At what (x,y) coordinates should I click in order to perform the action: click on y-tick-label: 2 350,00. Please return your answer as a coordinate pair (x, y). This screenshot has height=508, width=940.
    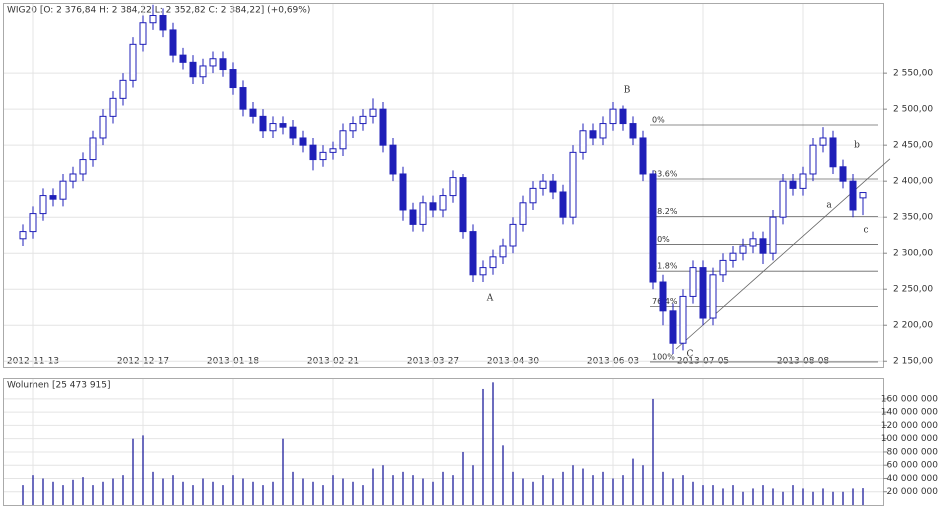
    Looking at the image, I should click on (913, 218).